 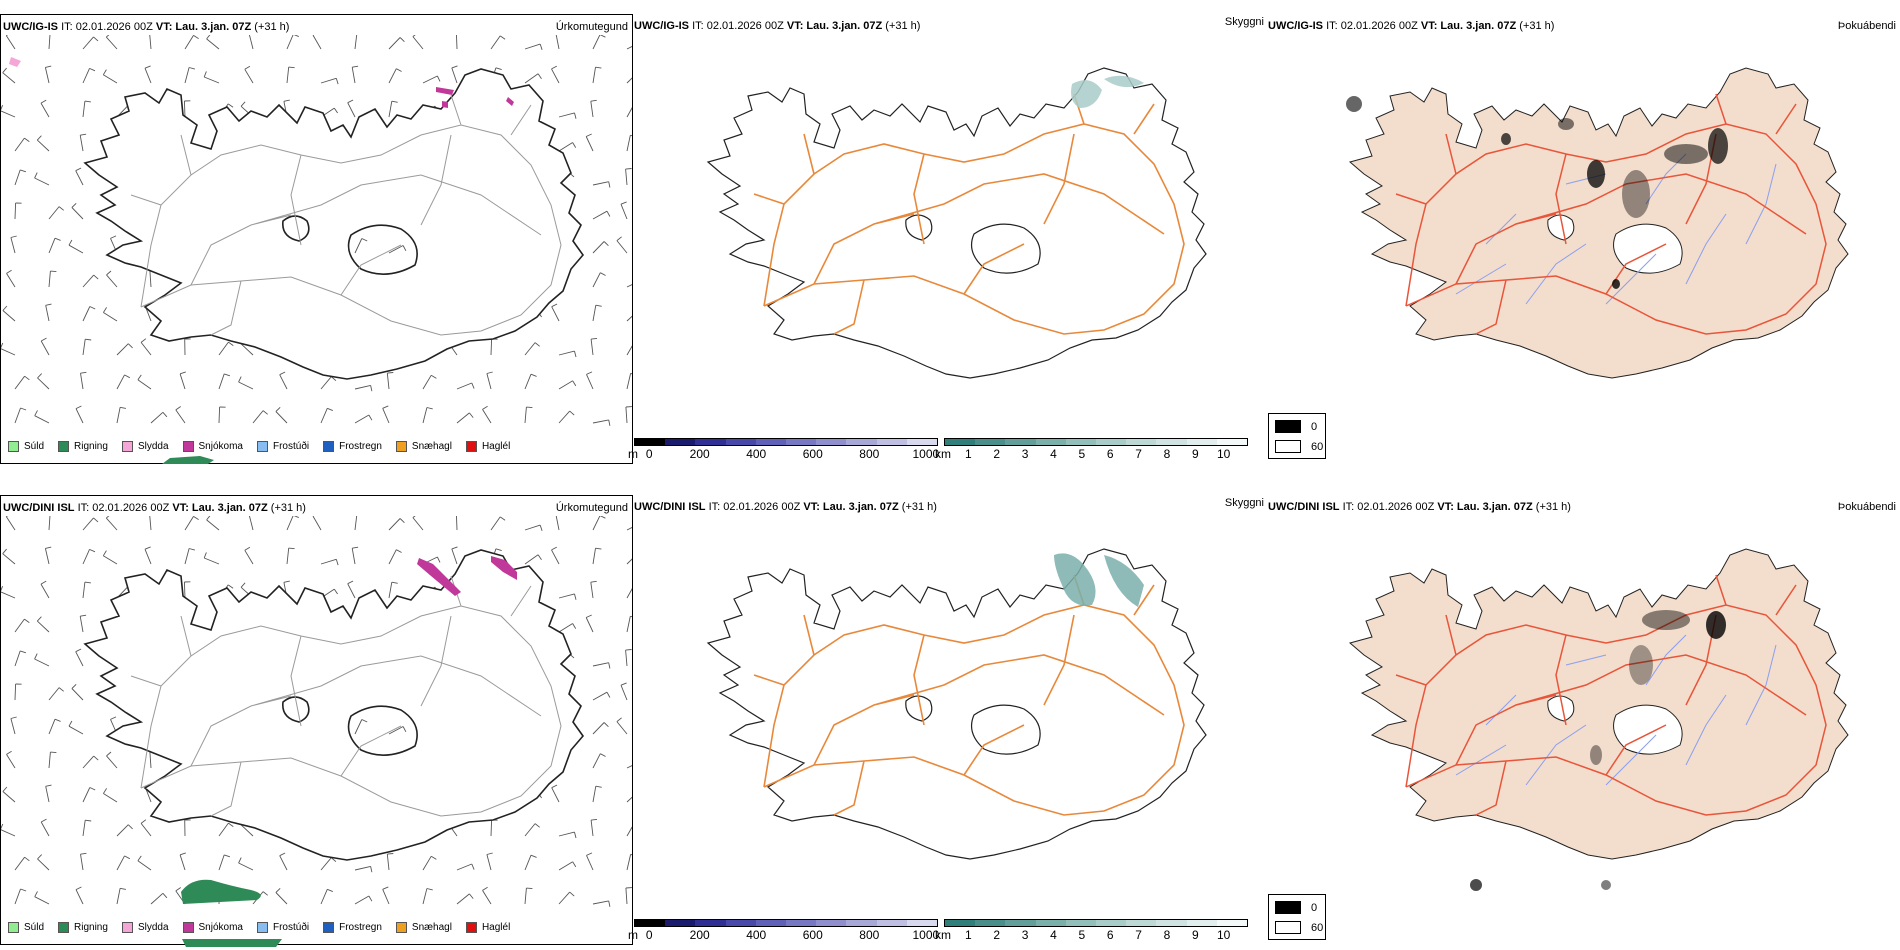 I want to click on rain-area-outside, so click(x=188, y=460).